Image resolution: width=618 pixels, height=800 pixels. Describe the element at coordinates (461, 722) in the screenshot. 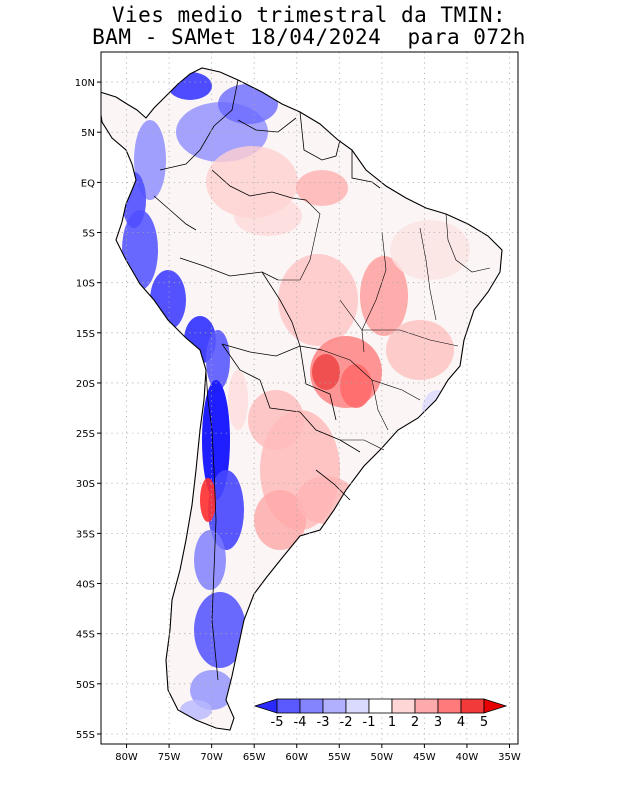

I see `colorbar-label: 4` at that location.